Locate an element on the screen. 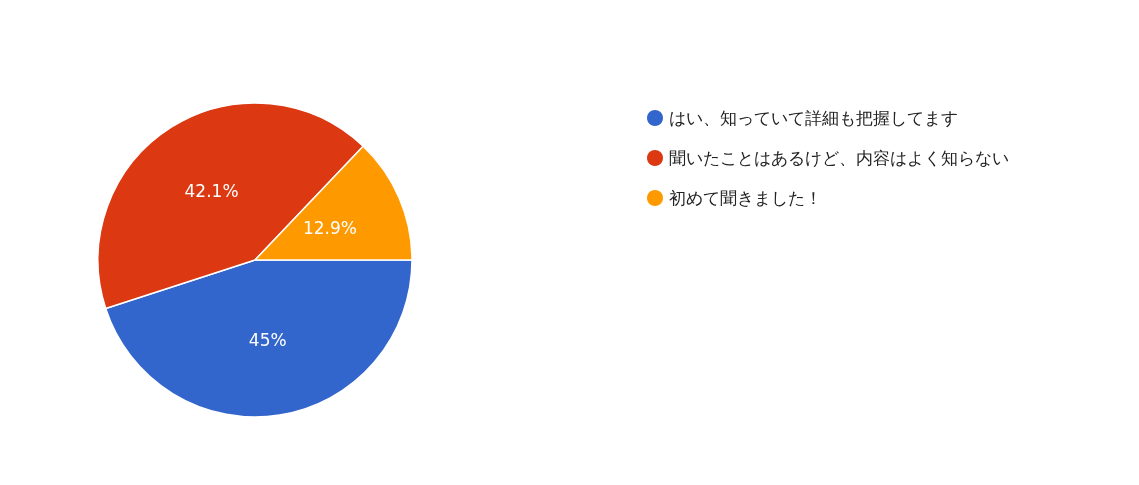 The width and height of the screenshot is (1139, 485). data-label: 42.1% is located at coordinates (211, 191).